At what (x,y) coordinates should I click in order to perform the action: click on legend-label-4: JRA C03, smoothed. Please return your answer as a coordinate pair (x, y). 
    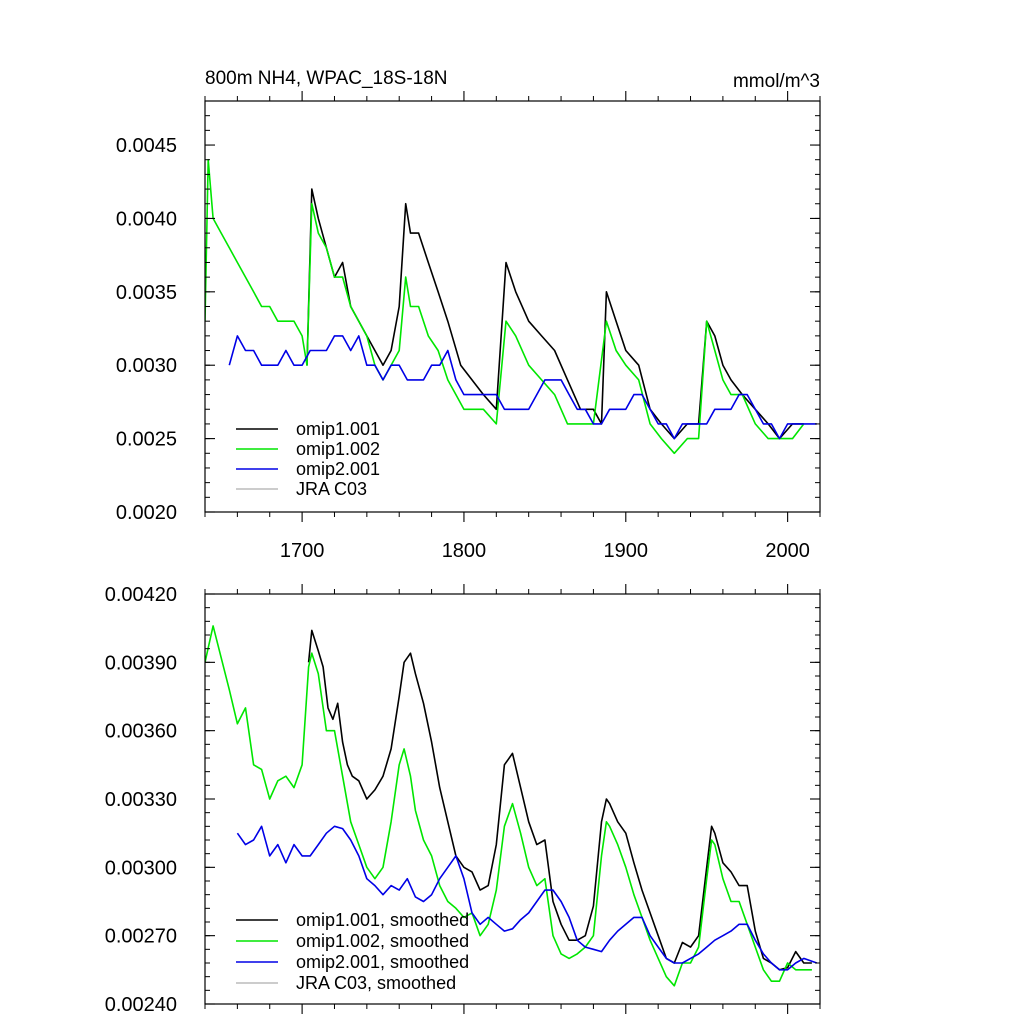
    Looking at the image, I should click on (376, 983).